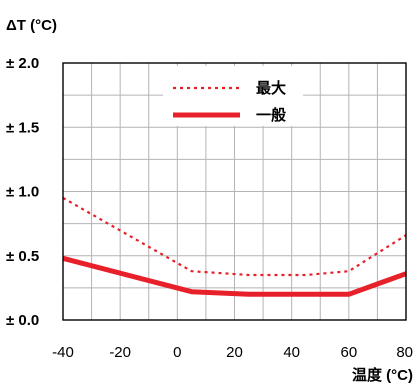  Describe the element at coordinates (63, 352) in the screenshot. I see `x-tick-label: -40` at that location.